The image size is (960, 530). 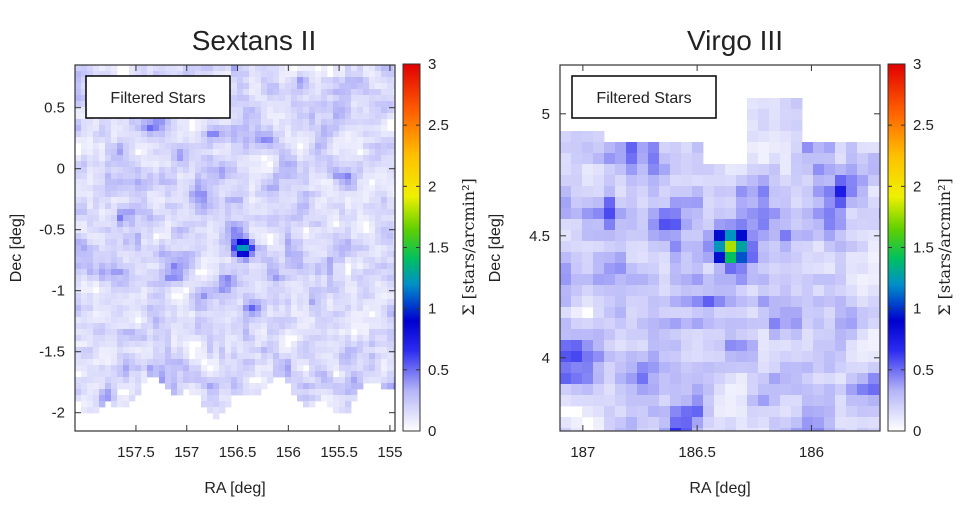 I want to click on y-tick-label: 4, so click(x=546, y=358).